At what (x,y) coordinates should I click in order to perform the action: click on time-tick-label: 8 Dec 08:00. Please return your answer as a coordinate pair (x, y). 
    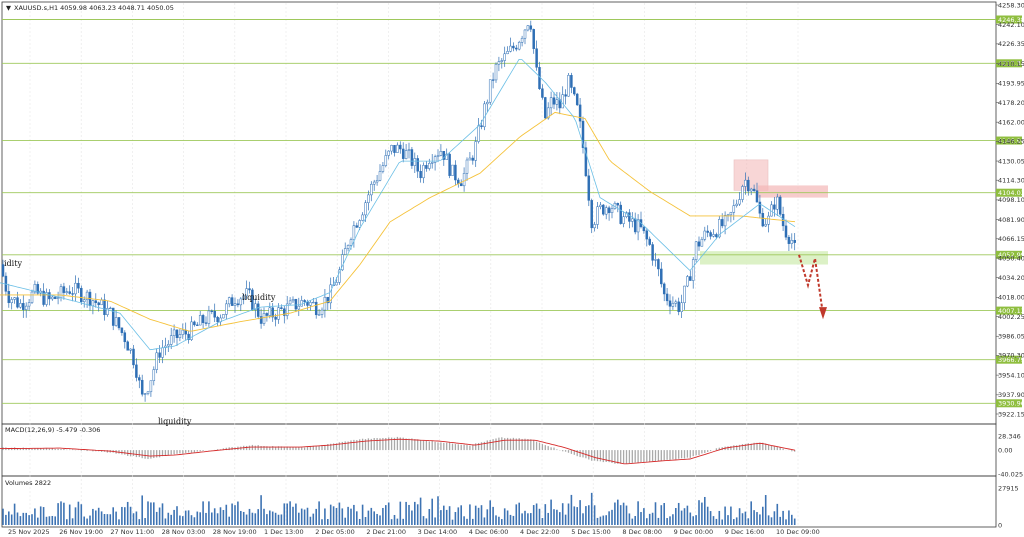
    Looking at the image, I should click on (642, 532).